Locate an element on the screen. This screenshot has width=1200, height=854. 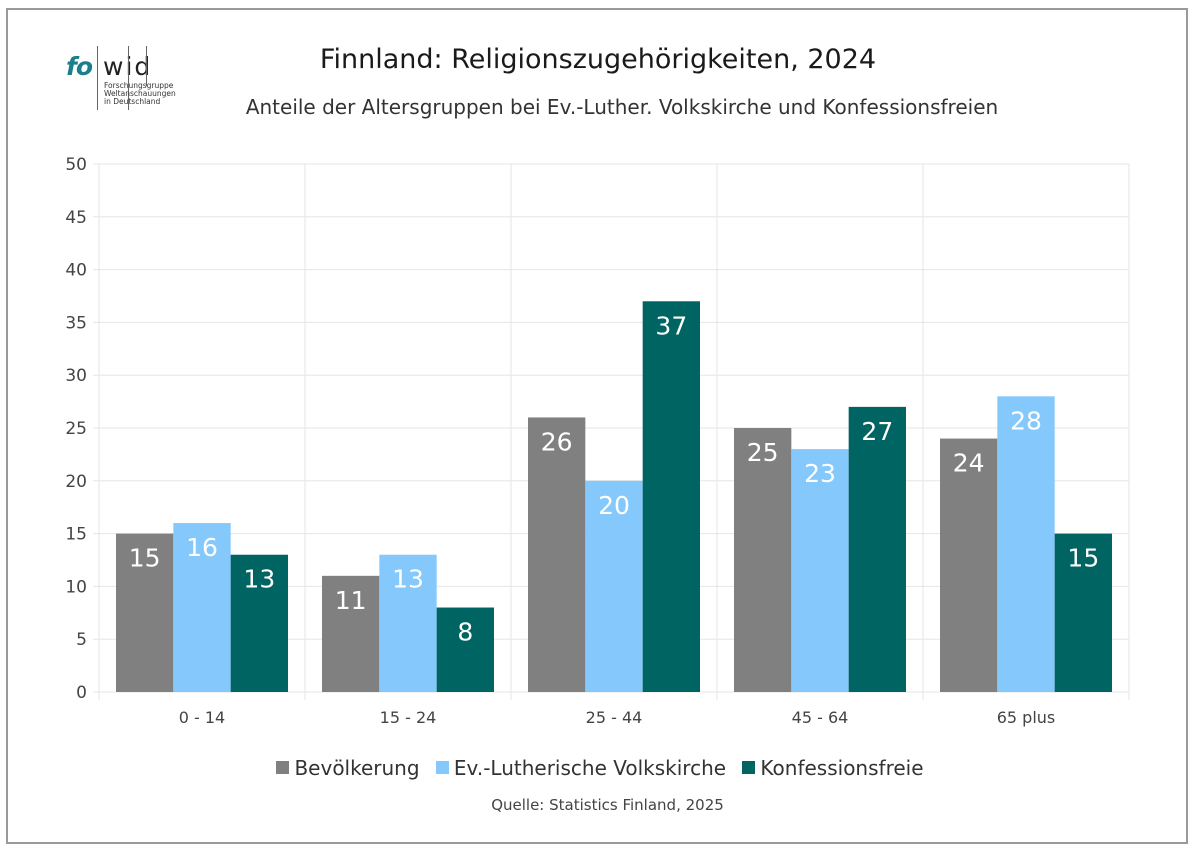
y-tick-label: 30 is located at coordinates (76, 376).